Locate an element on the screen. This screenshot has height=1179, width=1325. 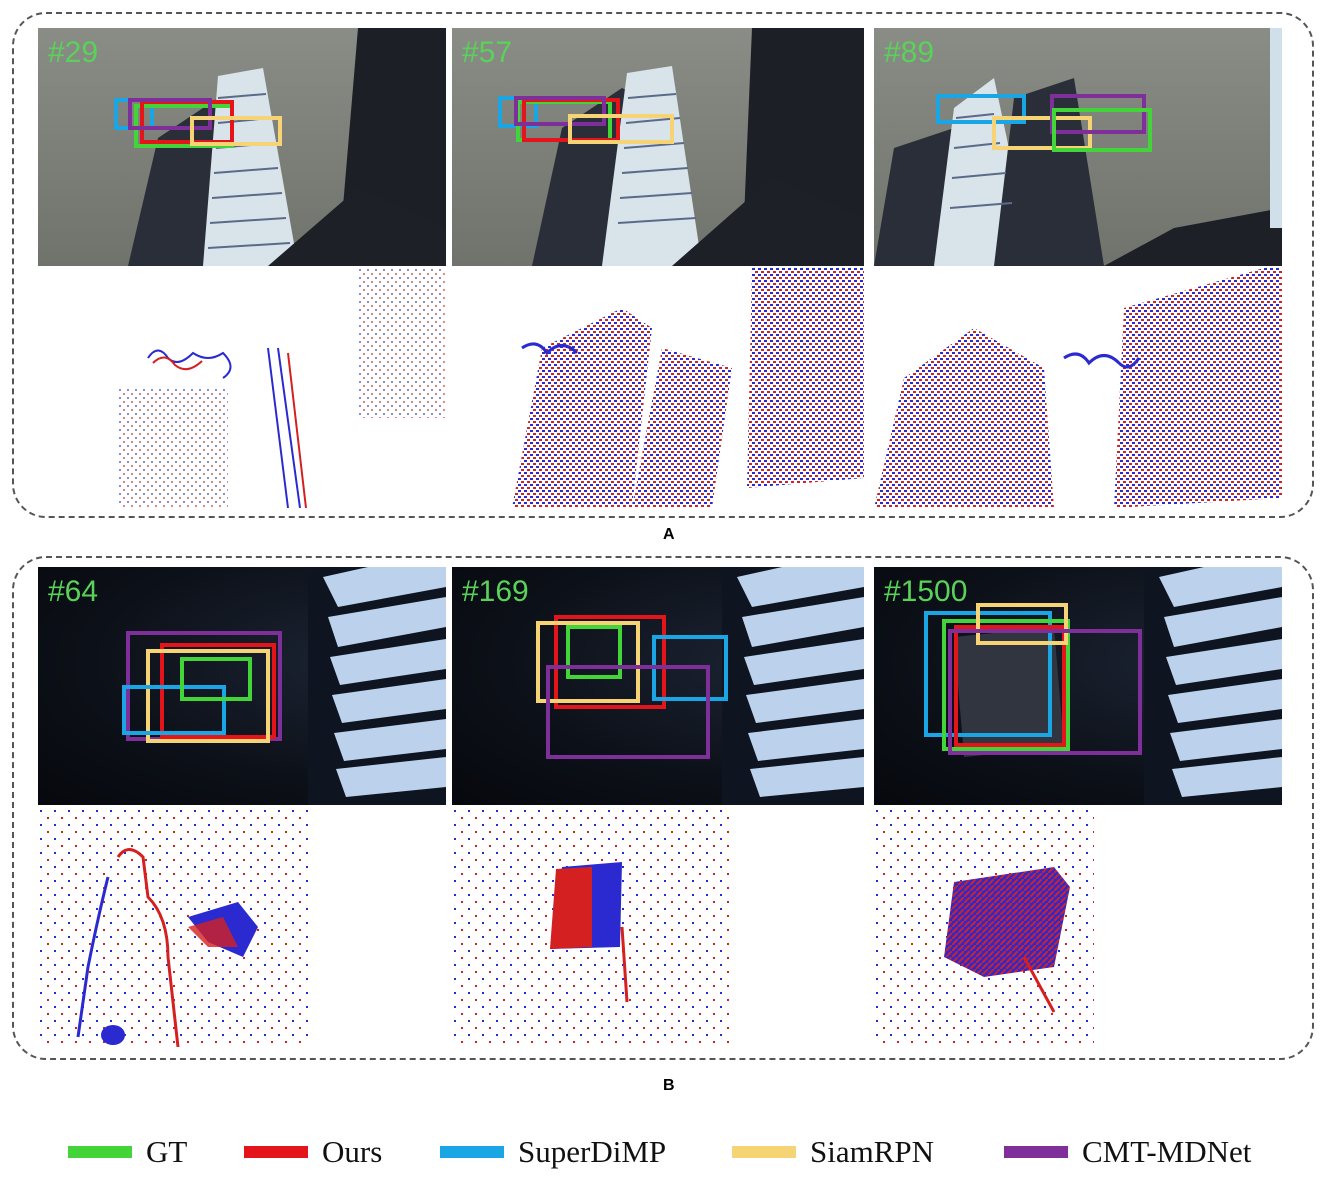
rgb-frame-a1: #29 is located at coordinates (242, 147).